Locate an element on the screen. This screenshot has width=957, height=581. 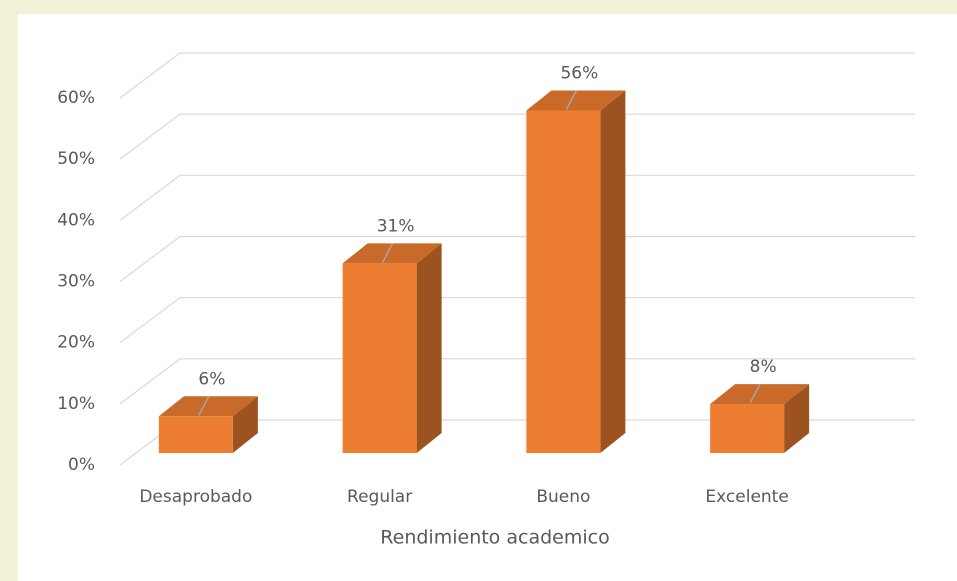
y-tick-label: 0% is located at coordinates (81, 465).